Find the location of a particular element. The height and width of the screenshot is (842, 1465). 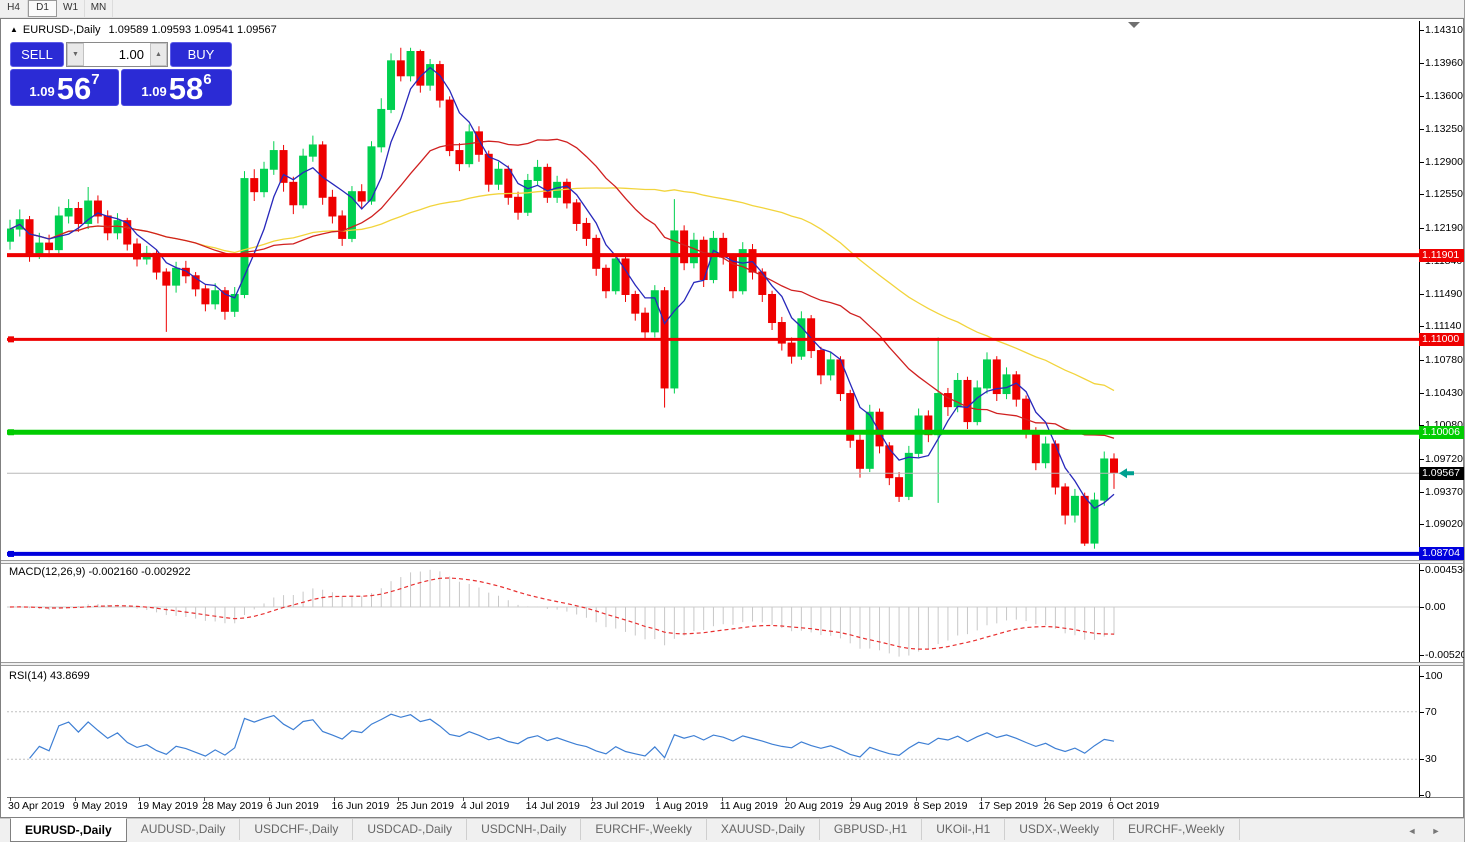

price-axis-label: 1.13250 is located at coordinates (1444, 129).